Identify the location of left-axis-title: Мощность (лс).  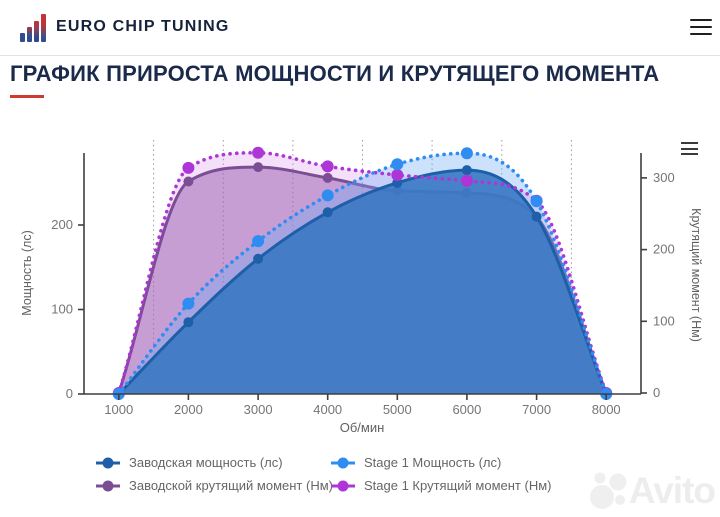
(27, 272).